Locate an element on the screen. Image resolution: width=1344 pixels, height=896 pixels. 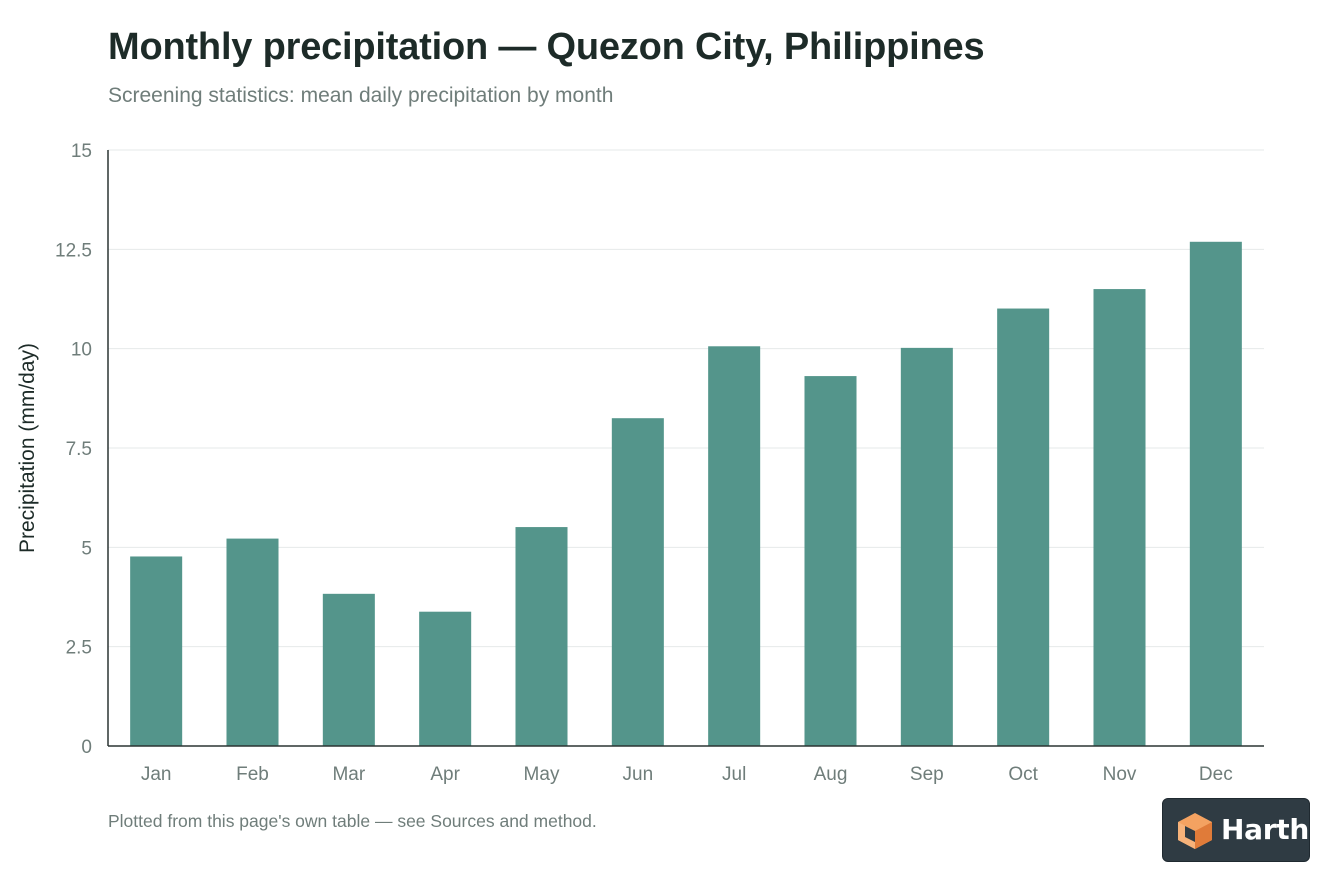
bar-jul is located at coordinates (734, 546).